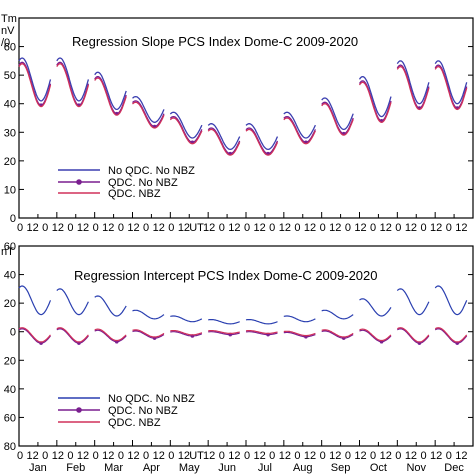 This screenshot has height=474, width=474. What do you see at coordinates (134, 194) in the screenshot?
I see `slope-legend-label-3: QDC. NBZ` at bounding box center [134, 194].